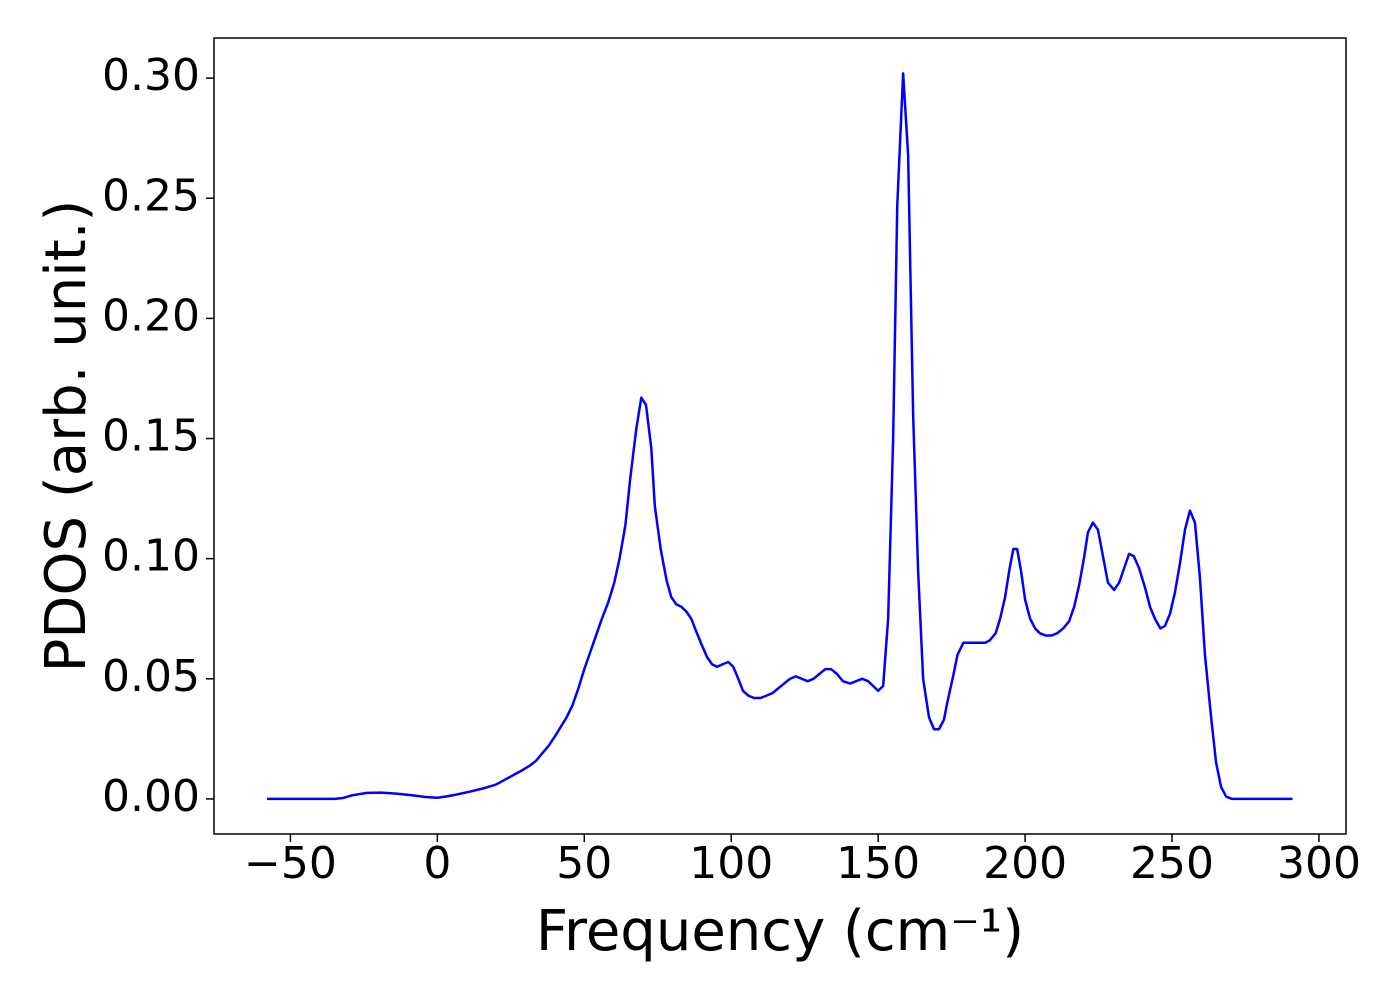 The image size is (1400, 1000). I want to click on x-tick-label: 100, so click(731, 863).